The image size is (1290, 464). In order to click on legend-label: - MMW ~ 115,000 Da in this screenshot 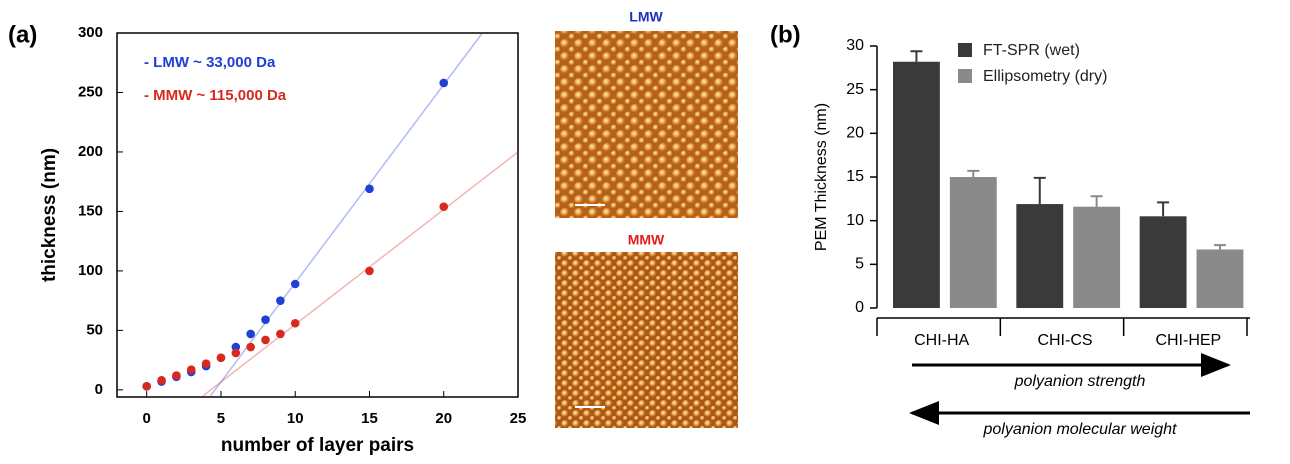, I will do `click(215, 95)`.